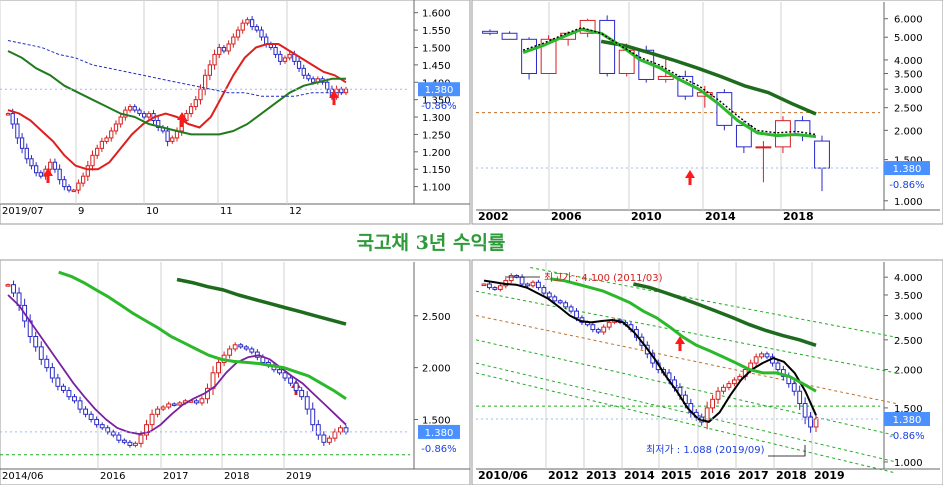 The image size is (943, 485). Describe the element at coordinates (798, 216) in the screenshot. I see `x-tick-label: 2018` at that location.